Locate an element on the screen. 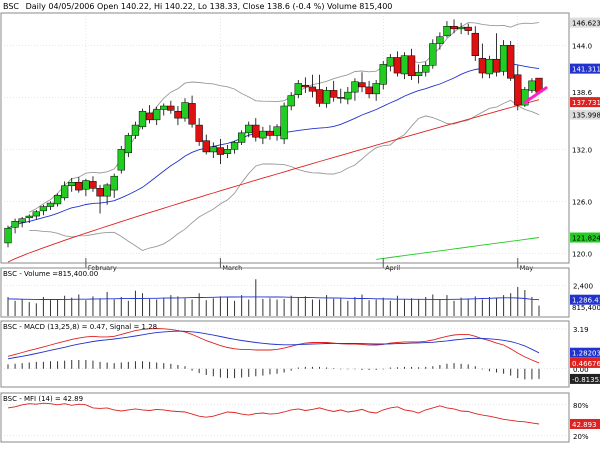 The height and width of the screenshot is (450, 600). macd-panel-frame is located at coordinates (285, 354).